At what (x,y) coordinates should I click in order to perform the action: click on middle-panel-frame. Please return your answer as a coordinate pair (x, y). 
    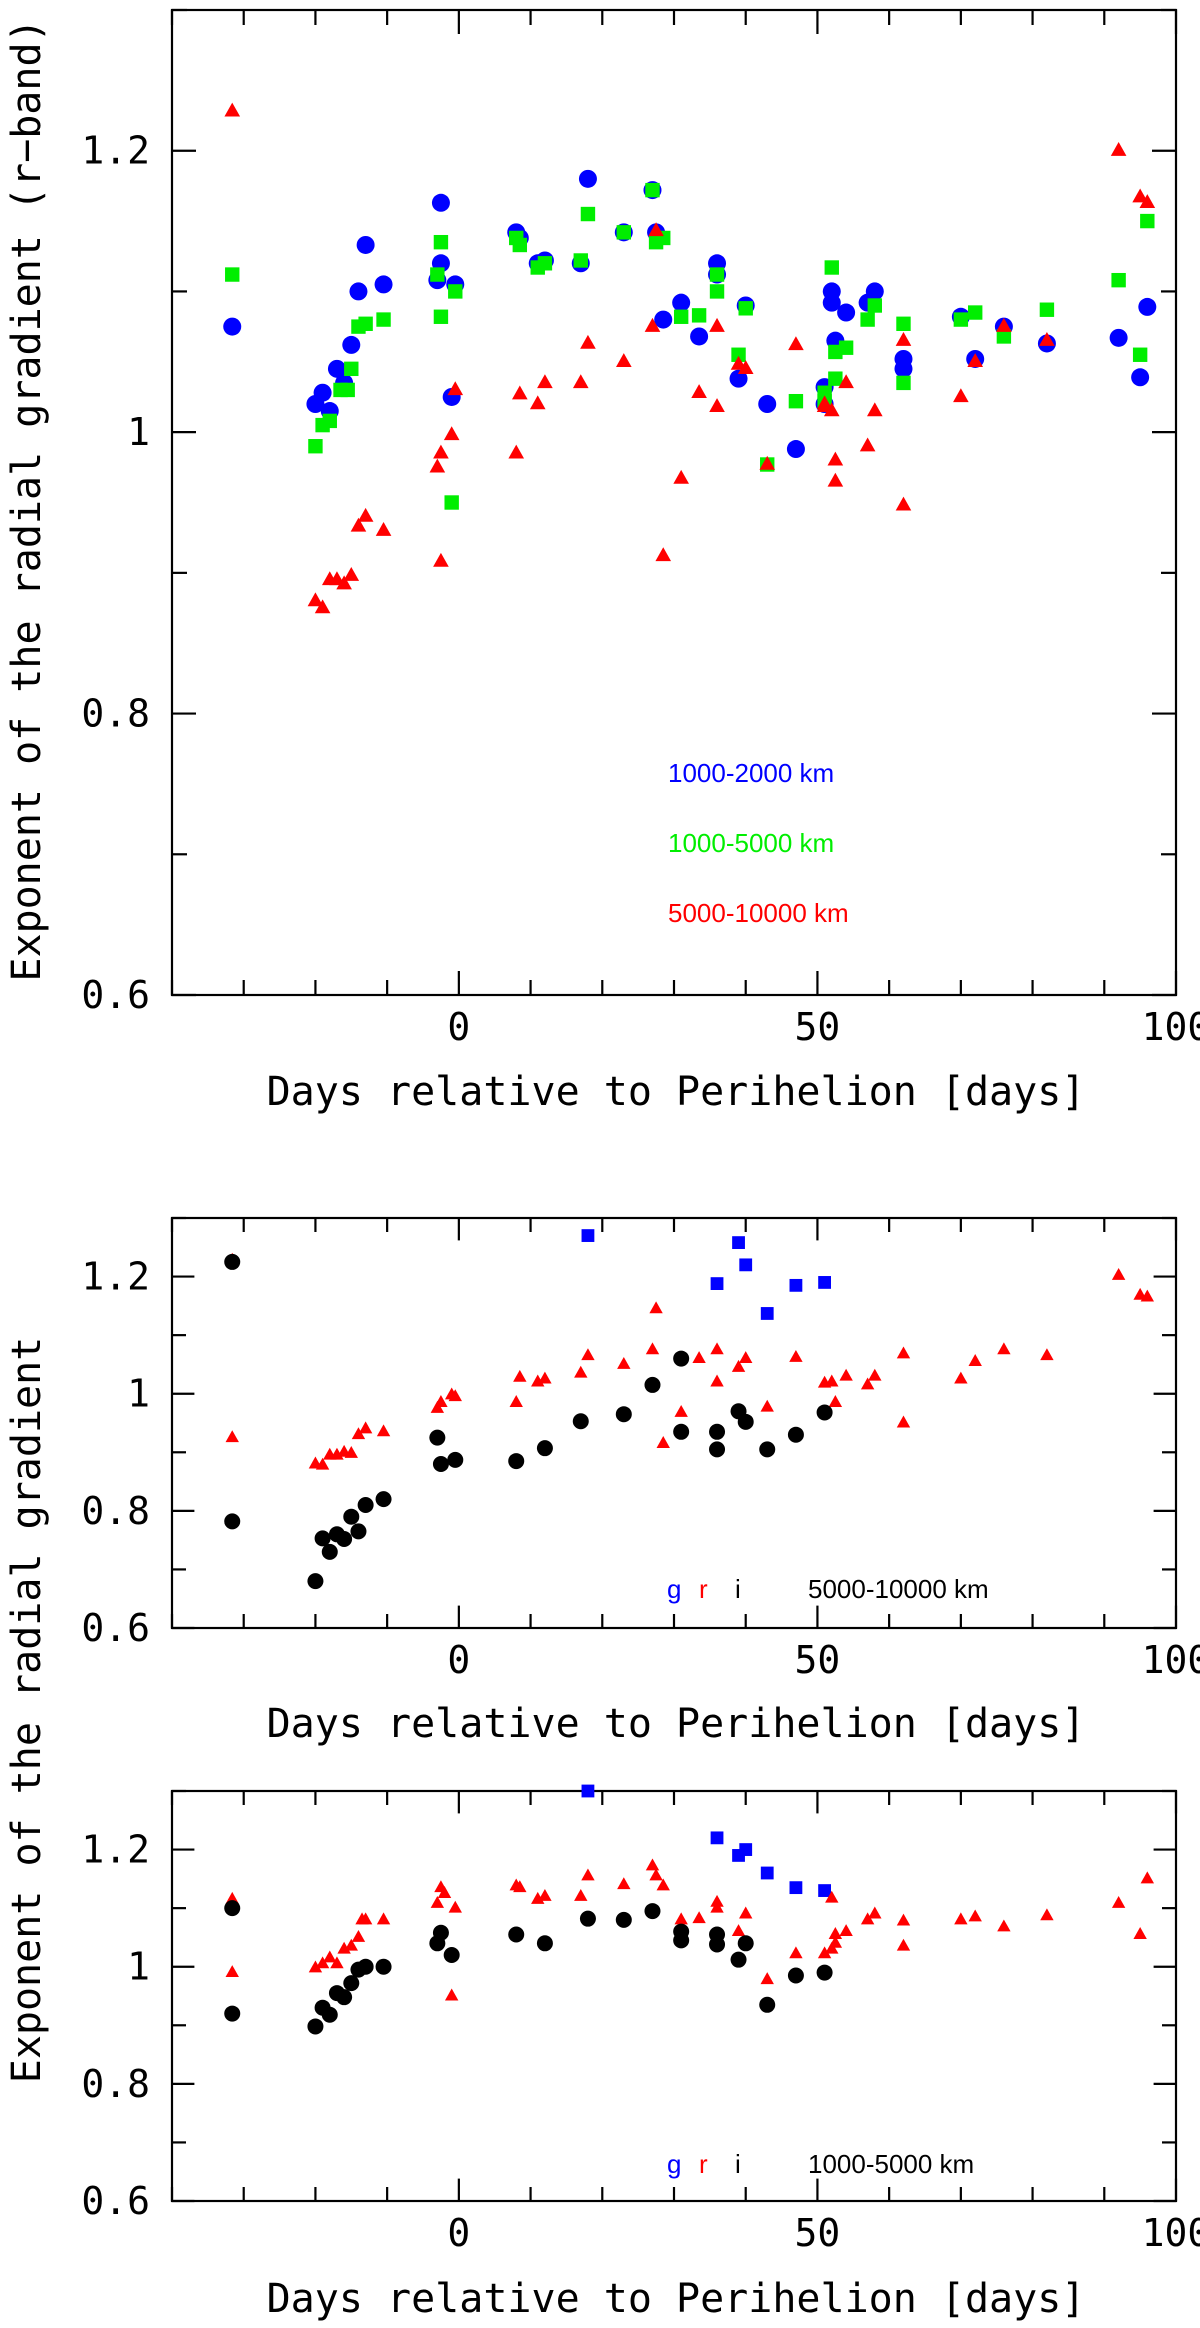
    Looking at the image, I should click on (674, 1423).